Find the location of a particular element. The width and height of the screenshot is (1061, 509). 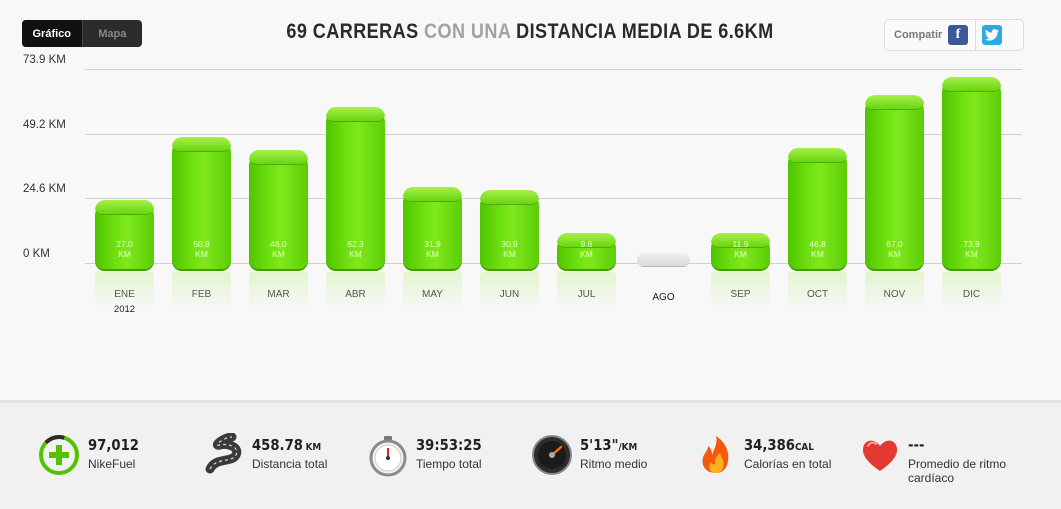

bar-value: 50.9 KM is located at coordinates (201, 249).